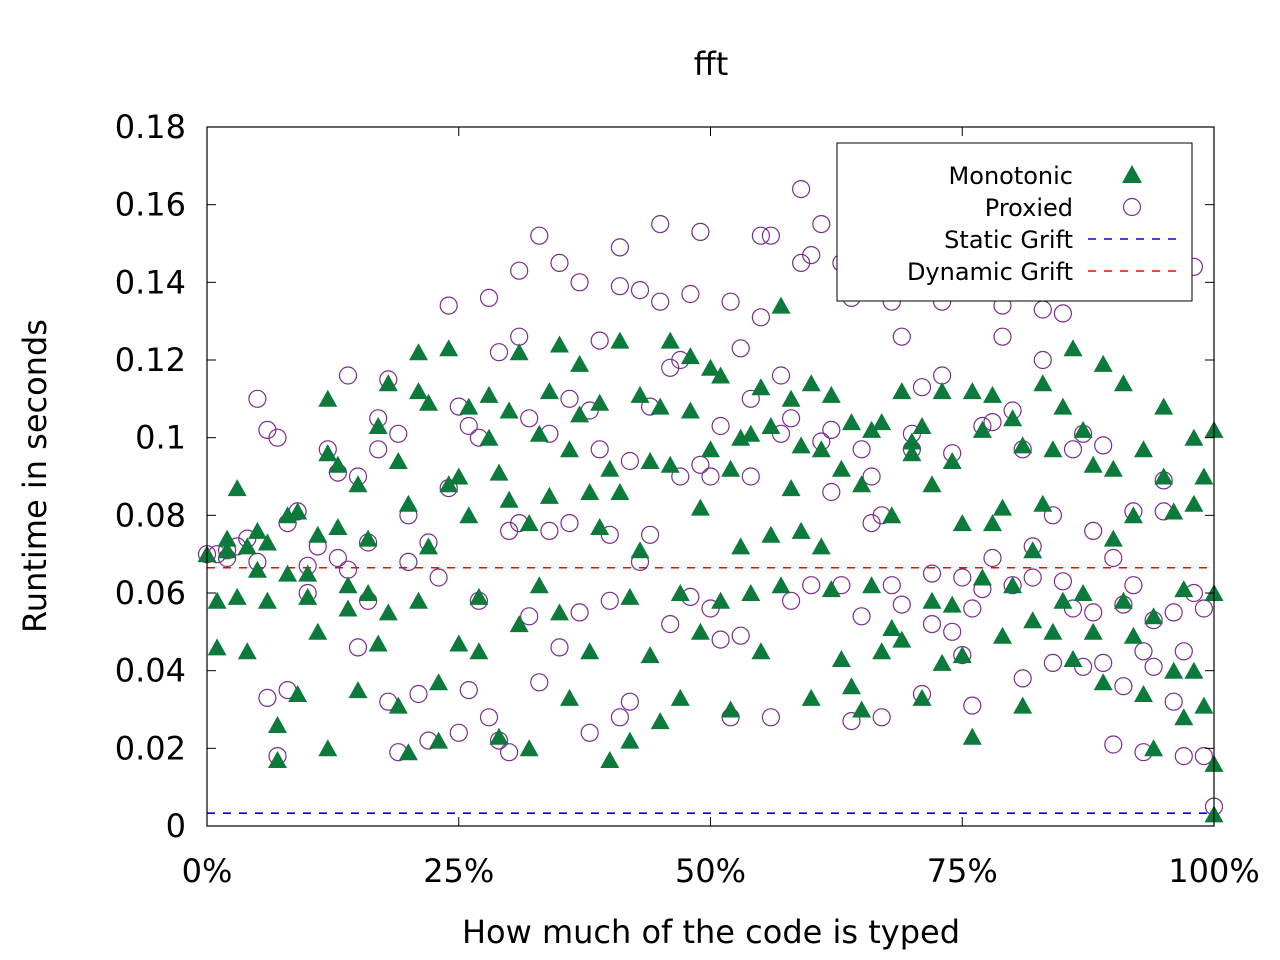 This screenshot has height=960, width=1280. What do you see at coordinates (1132, 207) in the screenshot?
I see `legend-symbol-proxied` at bounding box center [1132, 207].